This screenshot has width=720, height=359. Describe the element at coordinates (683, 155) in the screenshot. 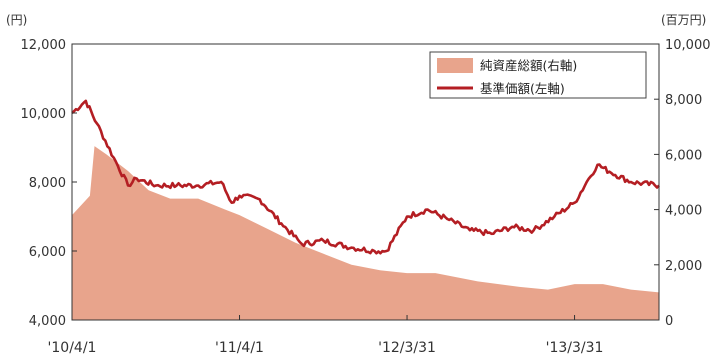

I see `right-tick-label: 6,000` at that location.